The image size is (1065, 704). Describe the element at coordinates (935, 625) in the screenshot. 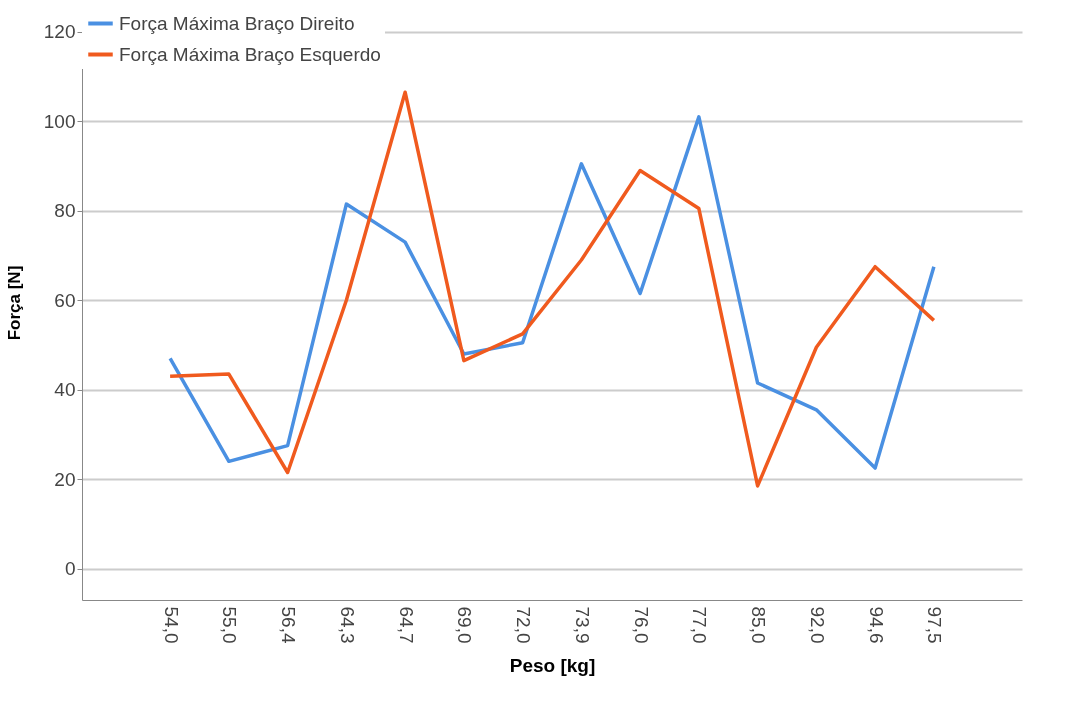

I see `x-tick-label: 97,5` at that location.